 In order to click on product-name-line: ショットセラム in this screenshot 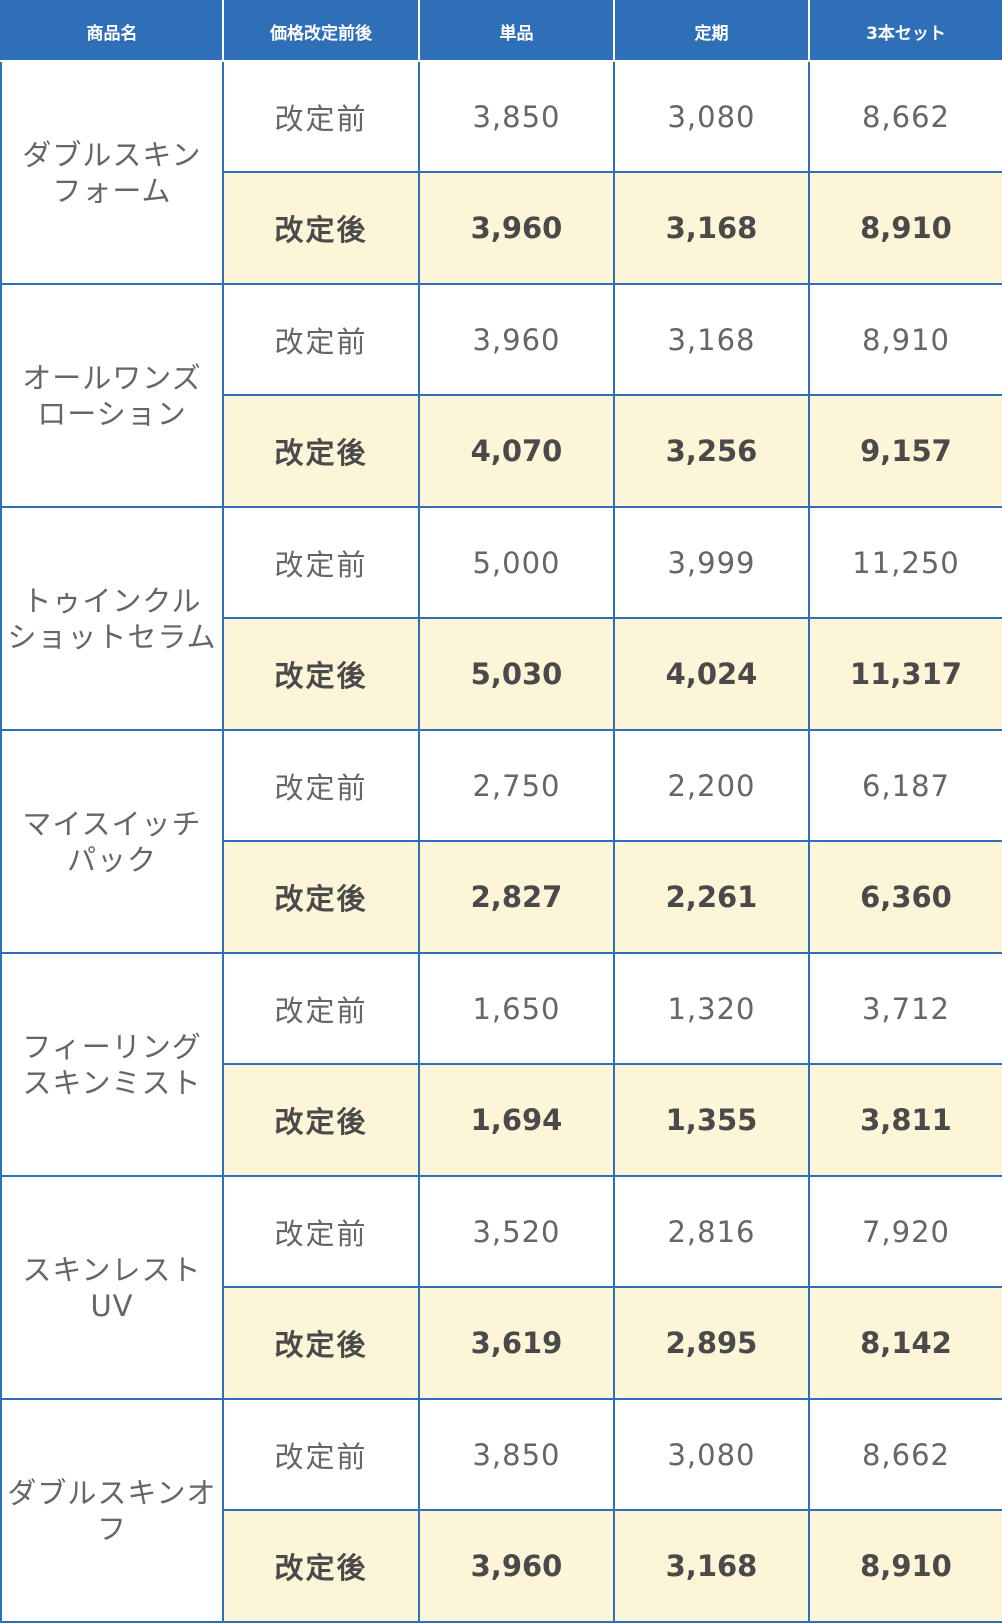, I will do `click(112, 636)`.